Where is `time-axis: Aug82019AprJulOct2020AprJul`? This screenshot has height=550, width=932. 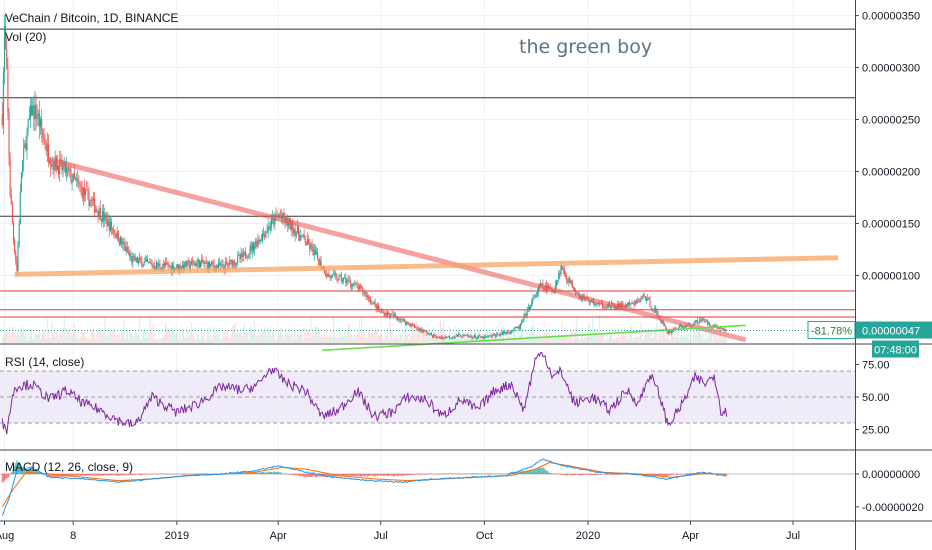 time-axis: Aug82019AprJulOct2020AprJul is located at coordinates (400, 531).